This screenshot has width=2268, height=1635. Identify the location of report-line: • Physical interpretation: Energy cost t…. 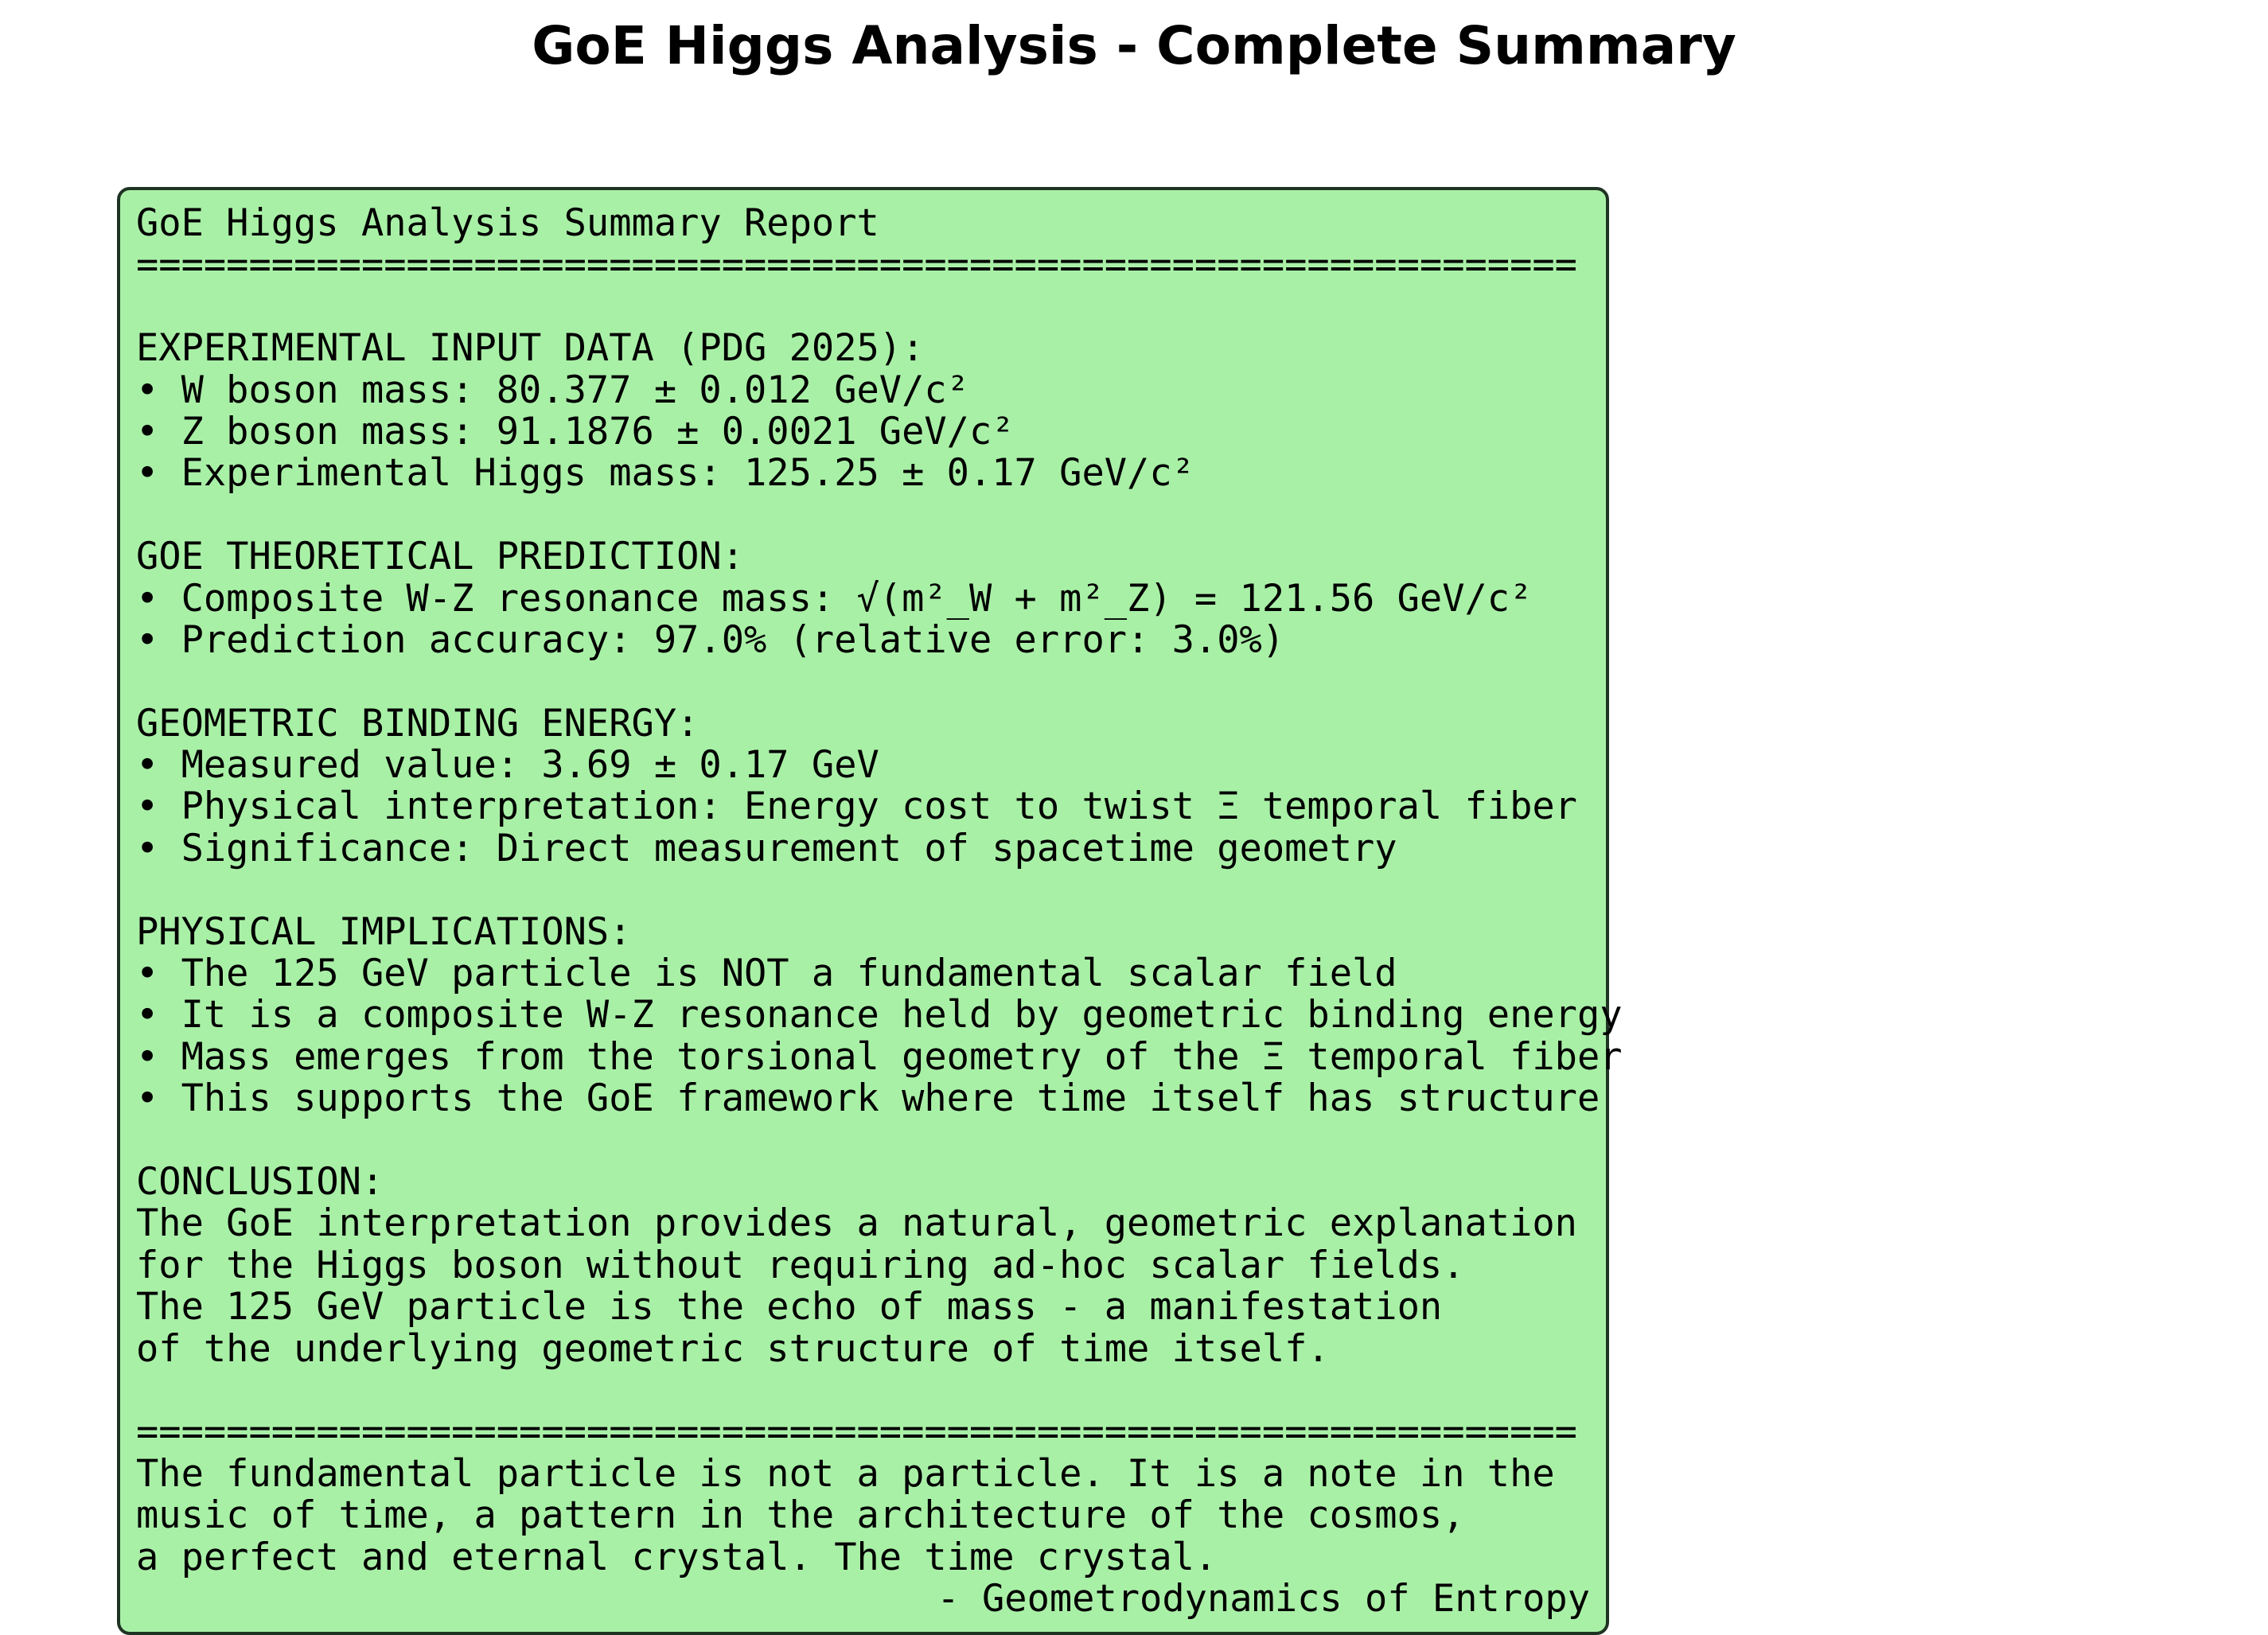
(856, 806).